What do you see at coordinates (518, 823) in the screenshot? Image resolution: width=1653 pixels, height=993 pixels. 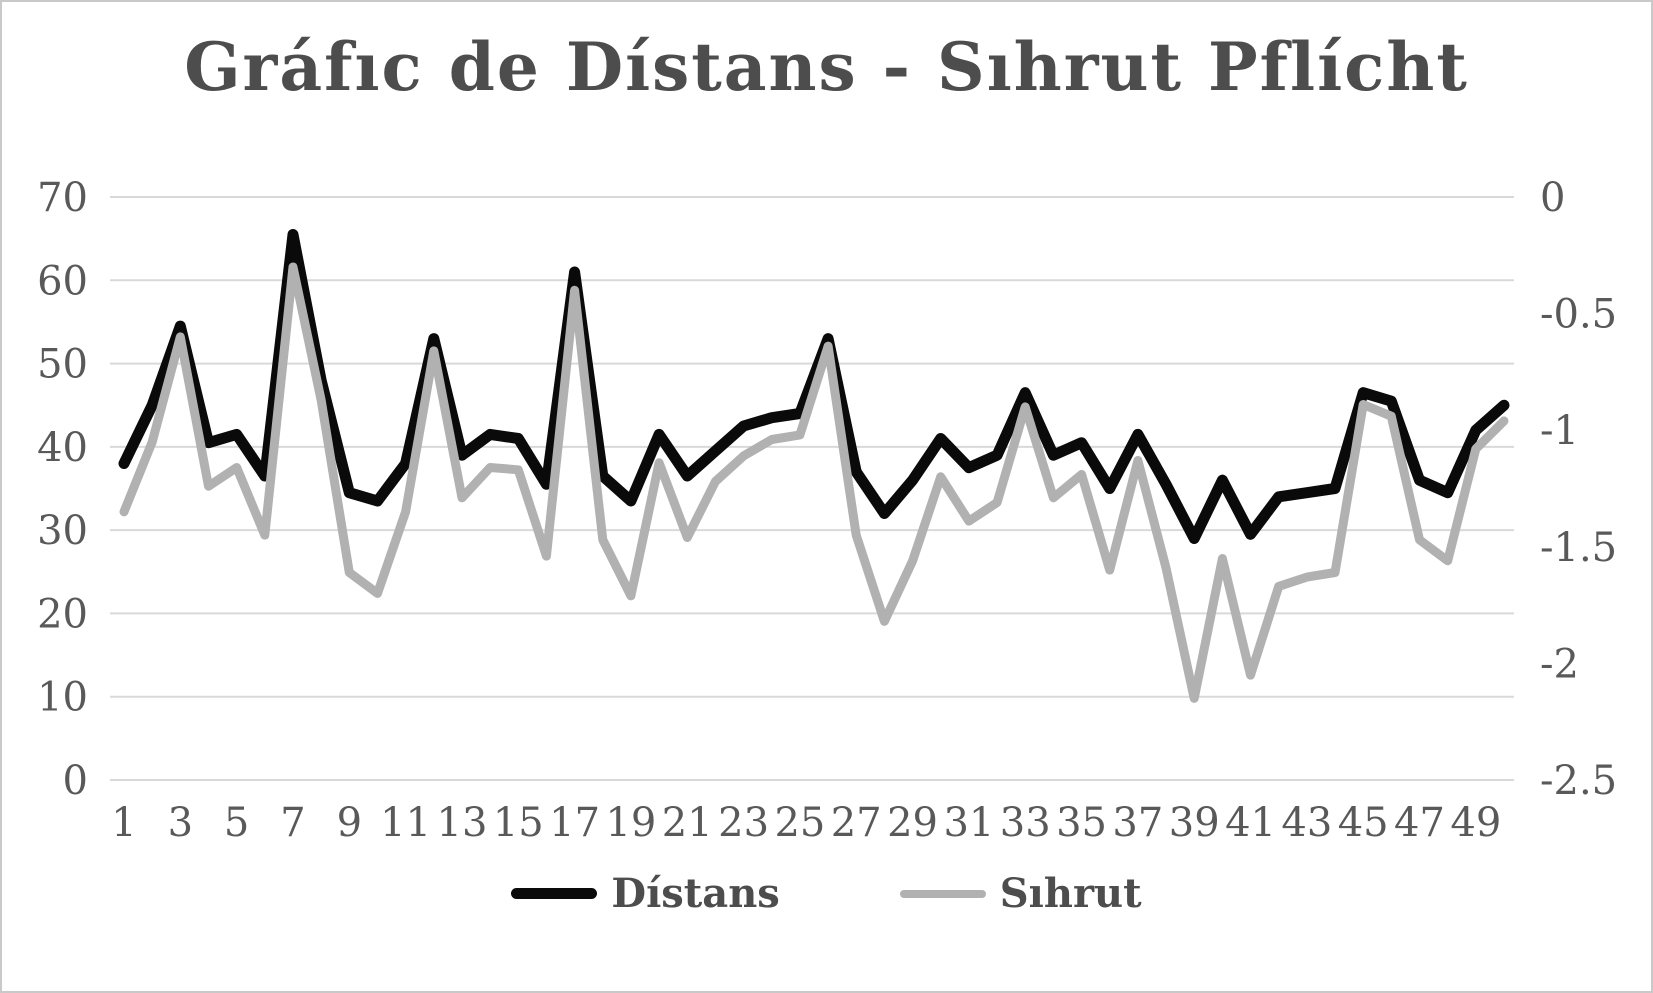 I see `x-axis-tick-label: 15` at bounding box center [518, 823].